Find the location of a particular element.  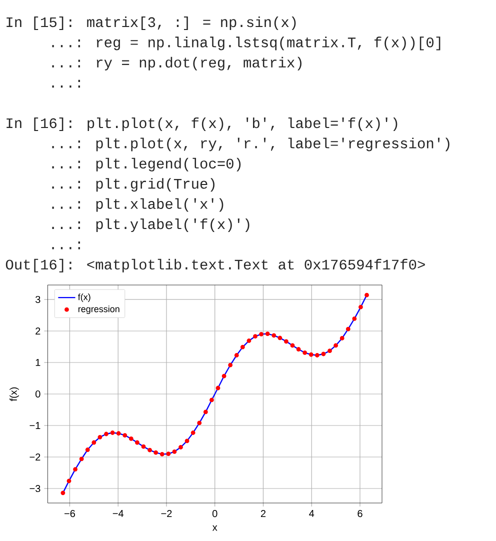

y-tick-label: −1 is located at coordinates (35, 425).